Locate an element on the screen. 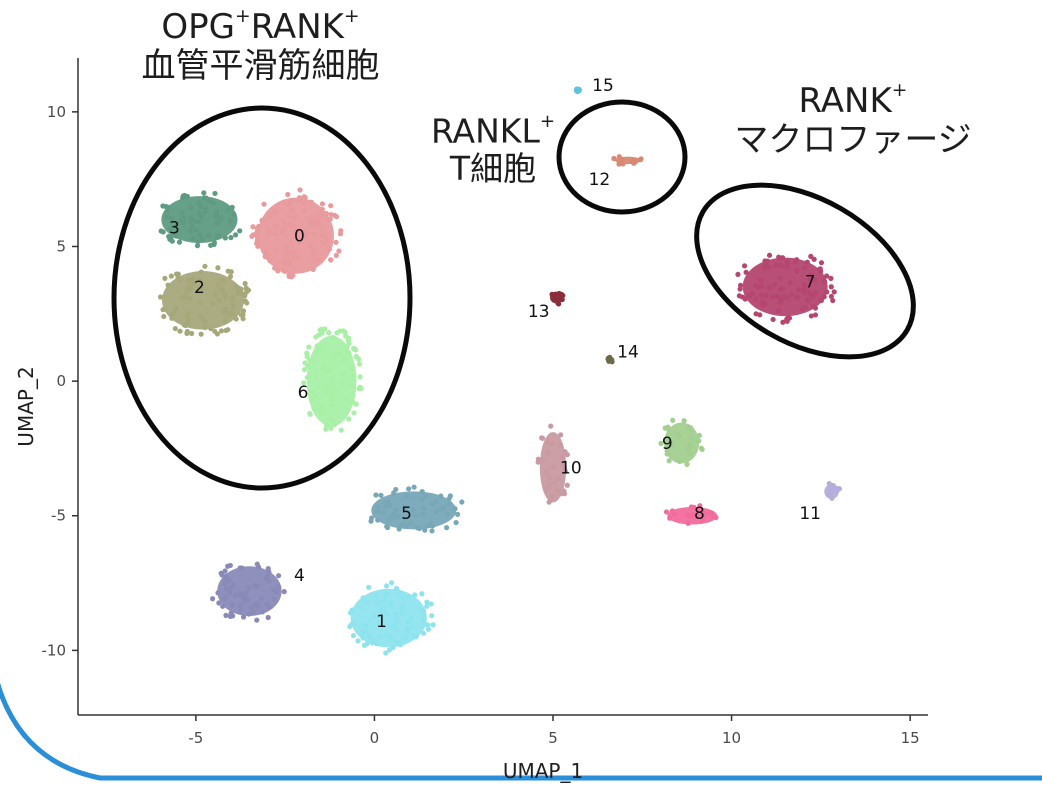 Image resolution: width=1042 pixels, height=786 pixels. x-tick-label: 5 is located at coordinates (553, 738).